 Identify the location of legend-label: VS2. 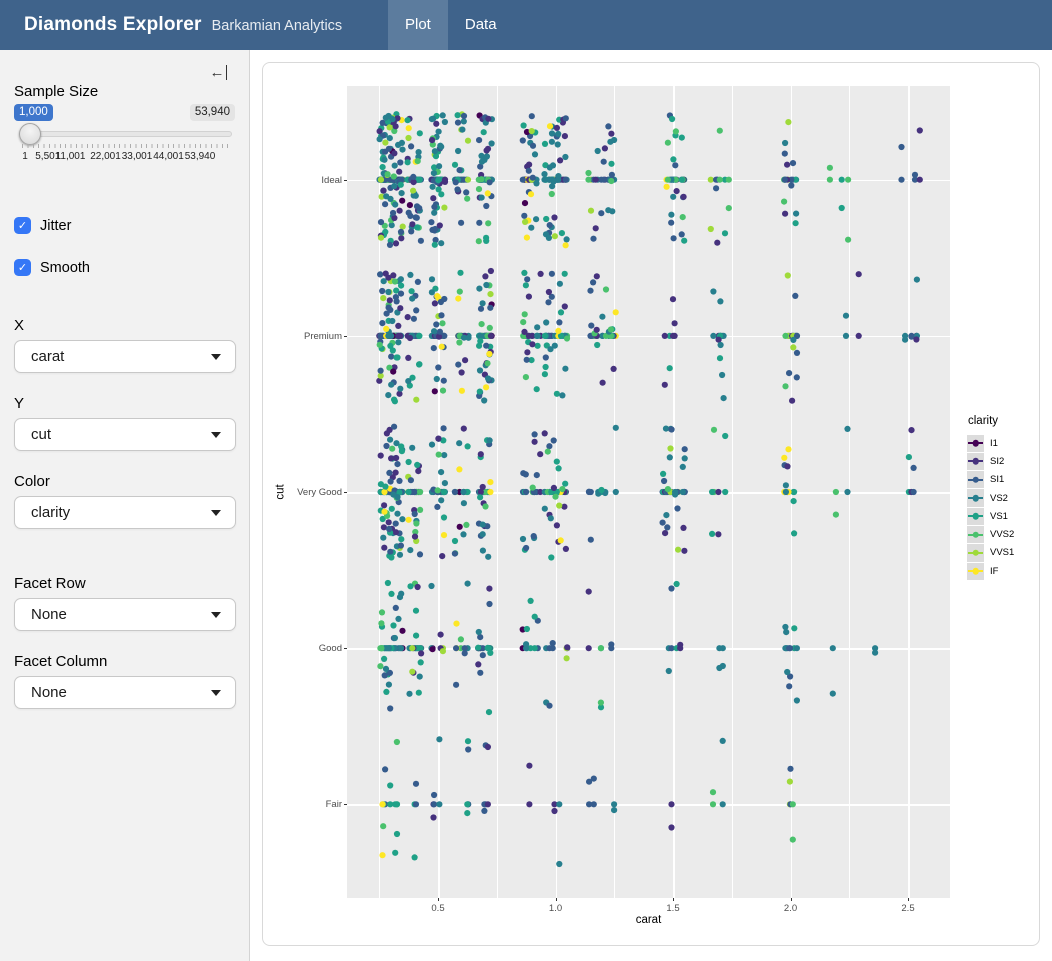
(999, 498).